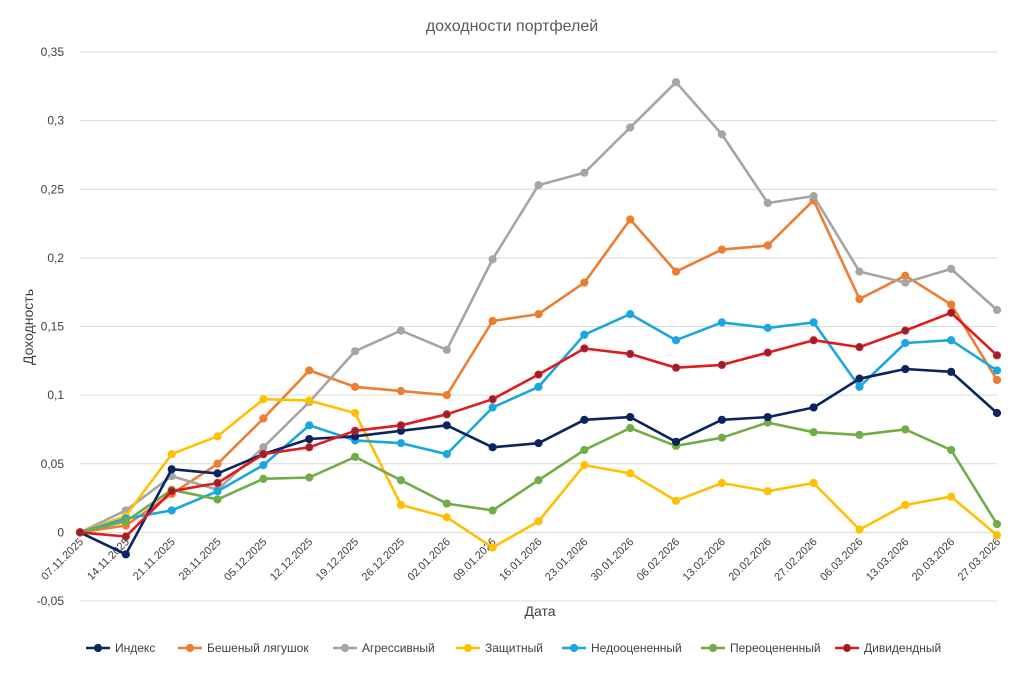 The image size is (1024, 674). I want to click on legend-label: Защитный, so click(514, 648).